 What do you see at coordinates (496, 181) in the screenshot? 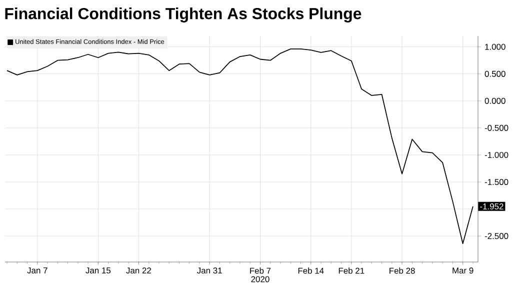
I see `y-tick-label: -1.500` at bounding box center [496, 181].